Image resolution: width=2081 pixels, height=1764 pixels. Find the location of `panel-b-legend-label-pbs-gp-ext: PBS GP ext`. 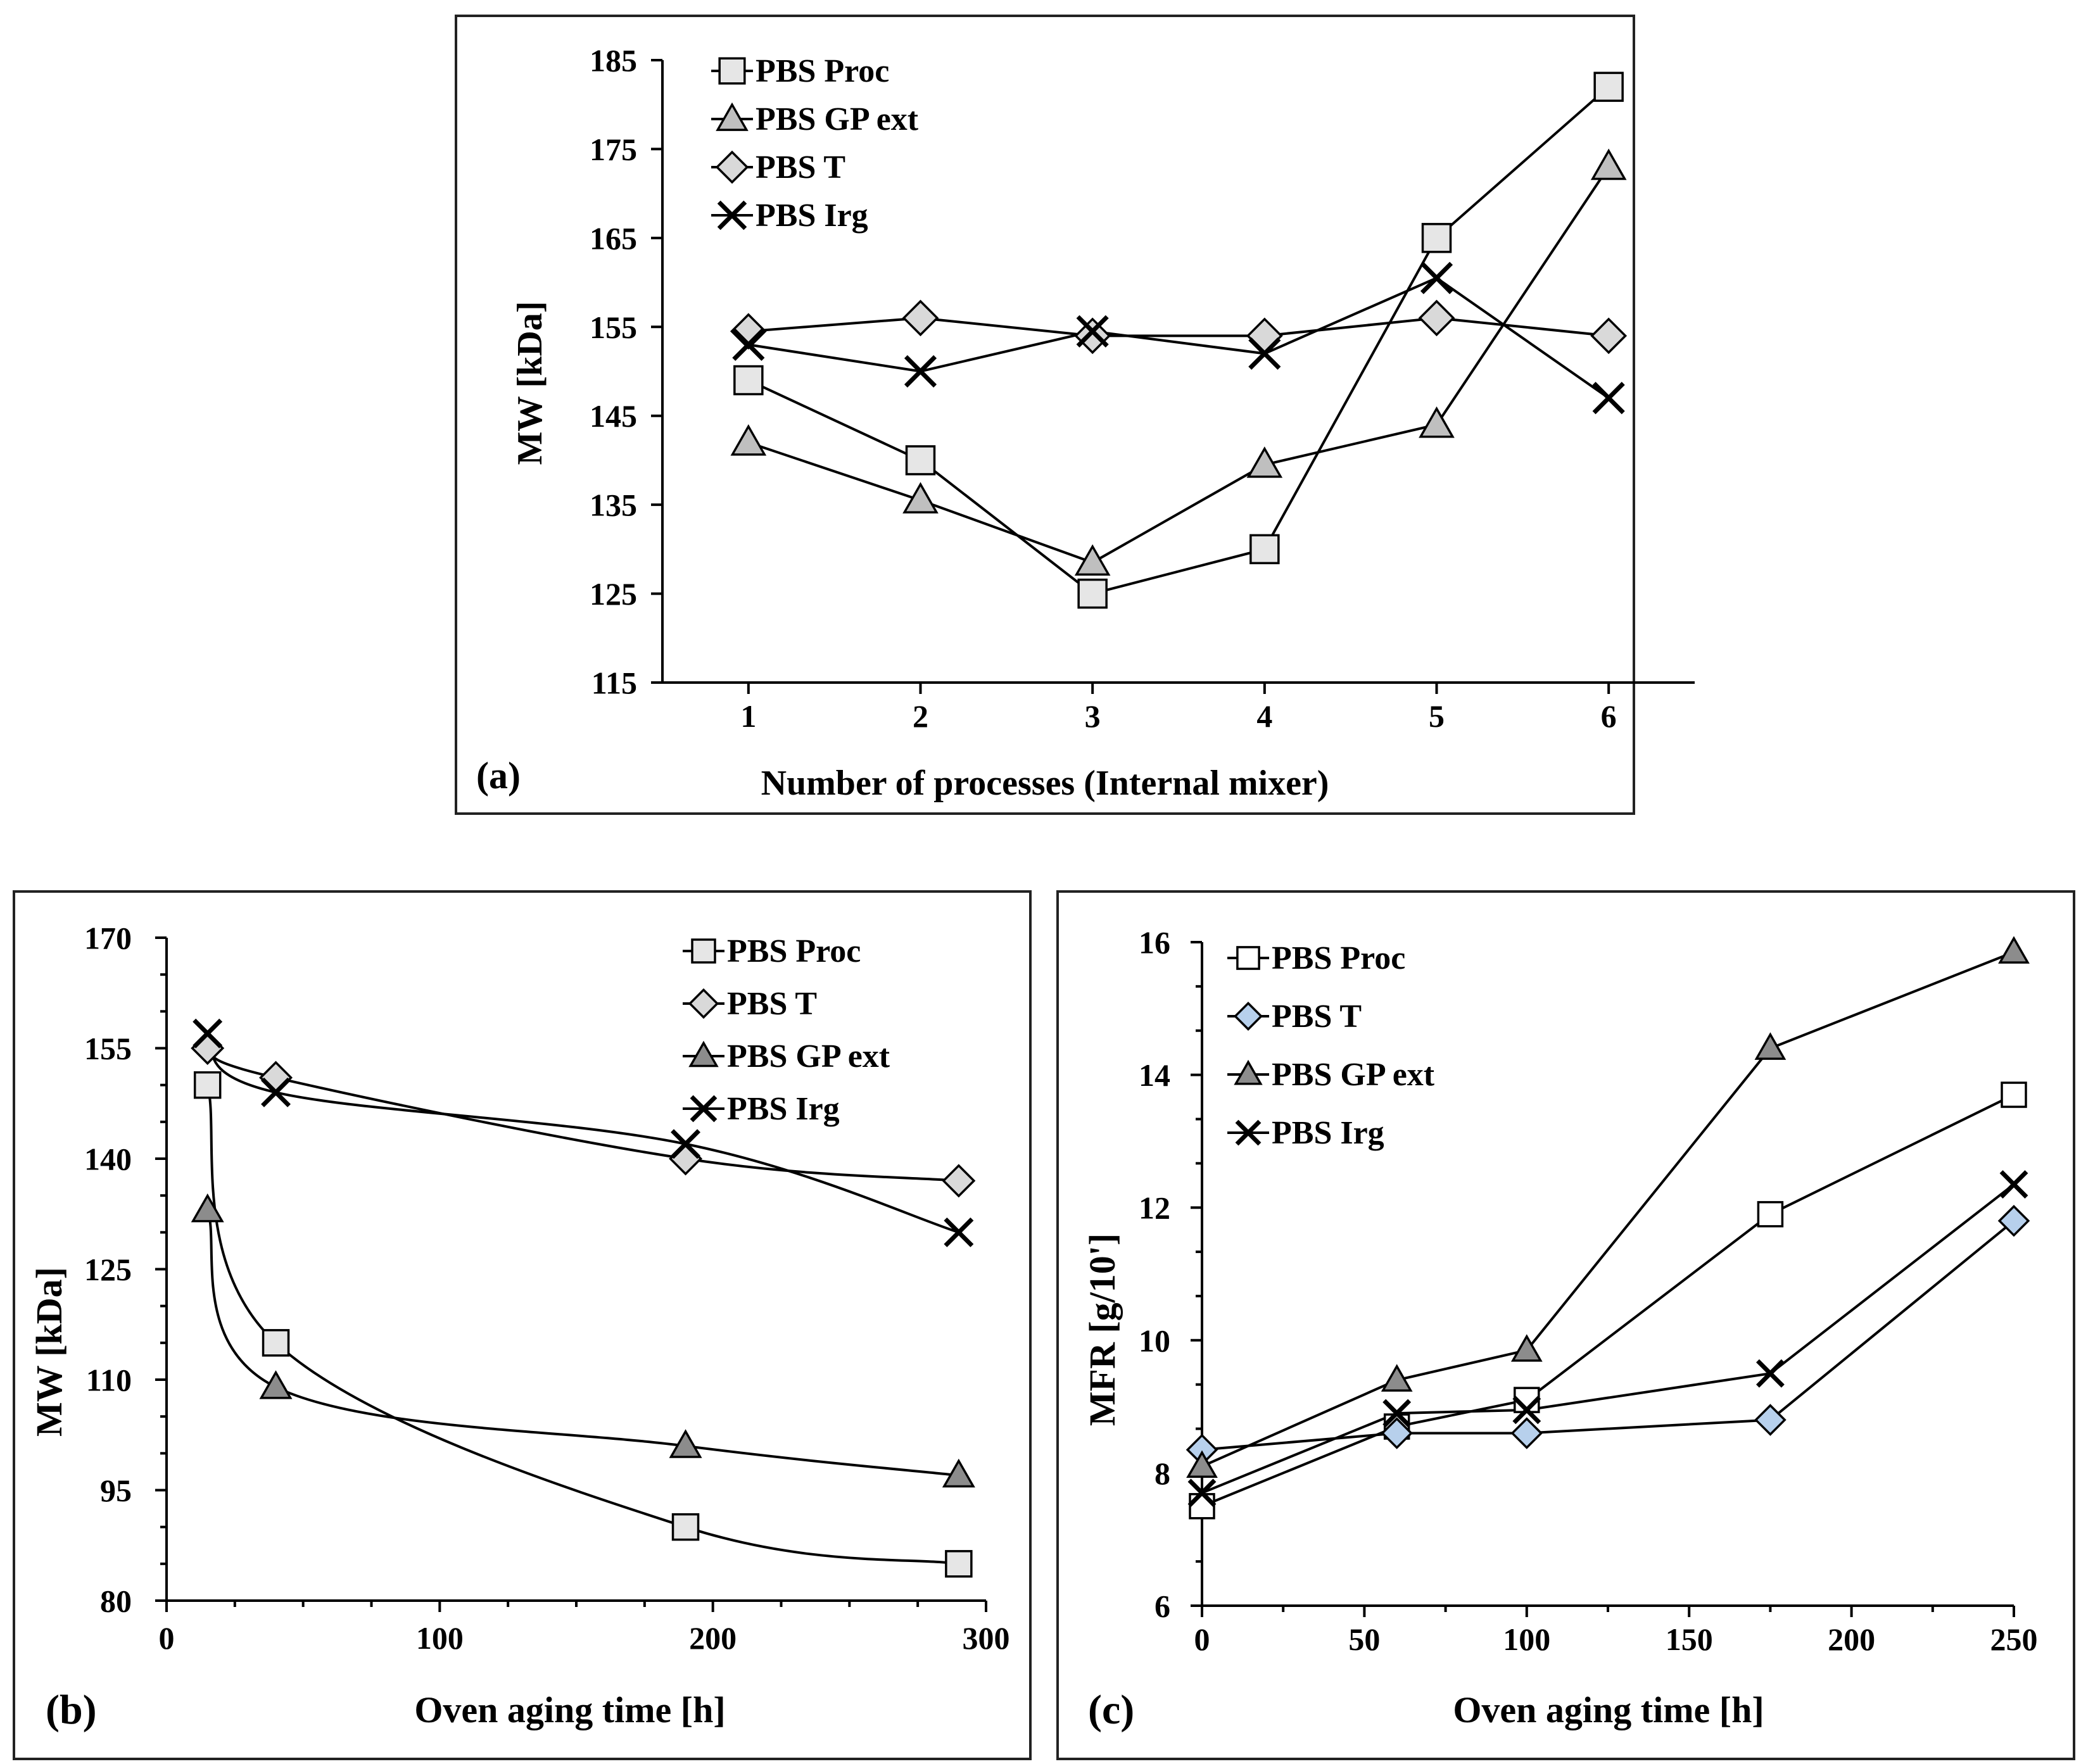

panel-b-legend-label-pbs-gp-ext: PBS GP ext is located at coordinates (809, 1056).